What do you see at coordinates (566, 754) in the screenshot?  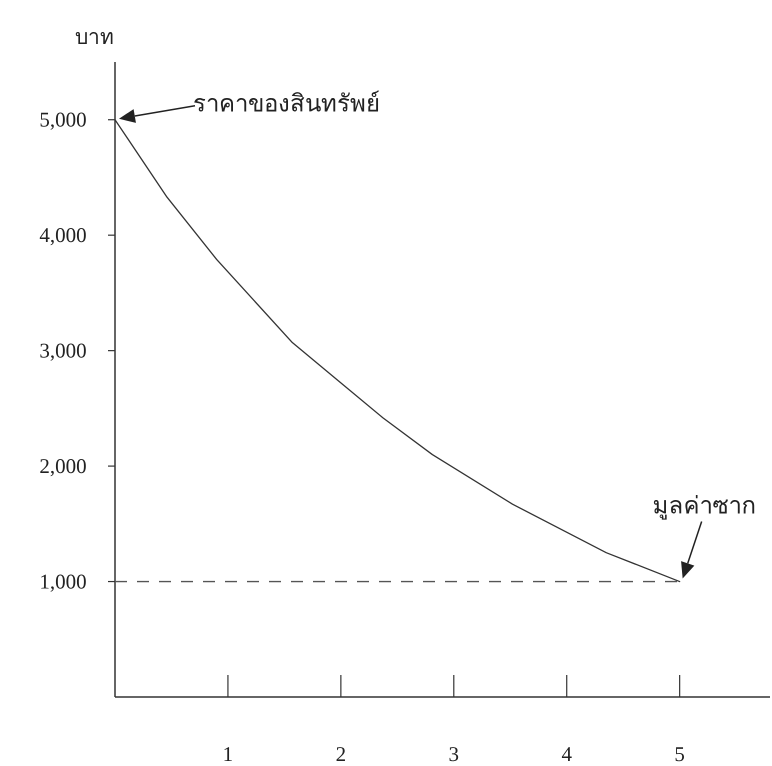 I see `x-tick-label: 4` at bounding box center [566, 754].